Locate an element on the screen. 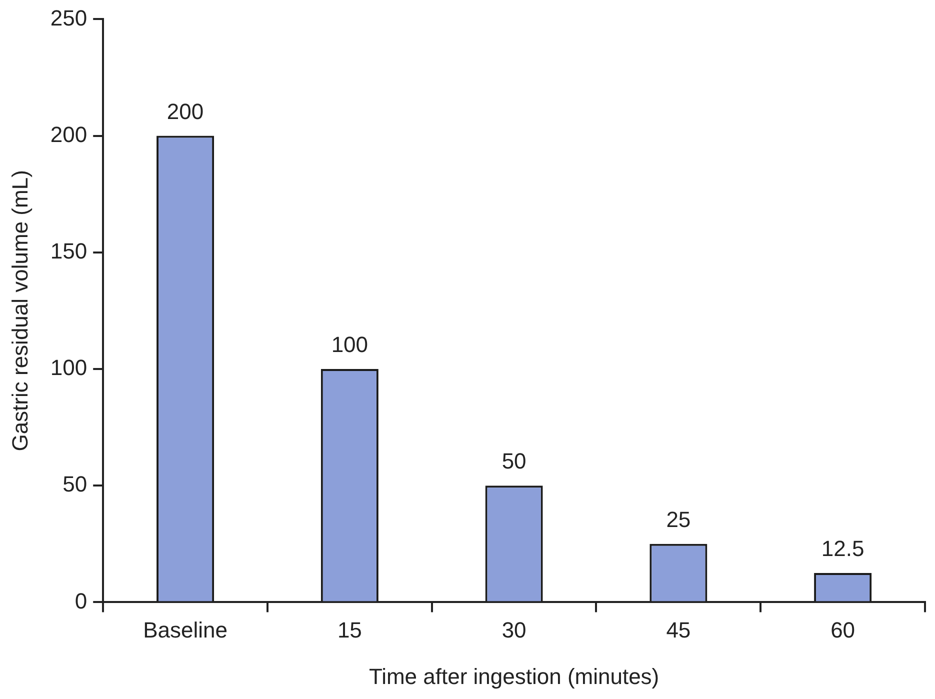  data-label: 25 is located at coordinates (678, 519).